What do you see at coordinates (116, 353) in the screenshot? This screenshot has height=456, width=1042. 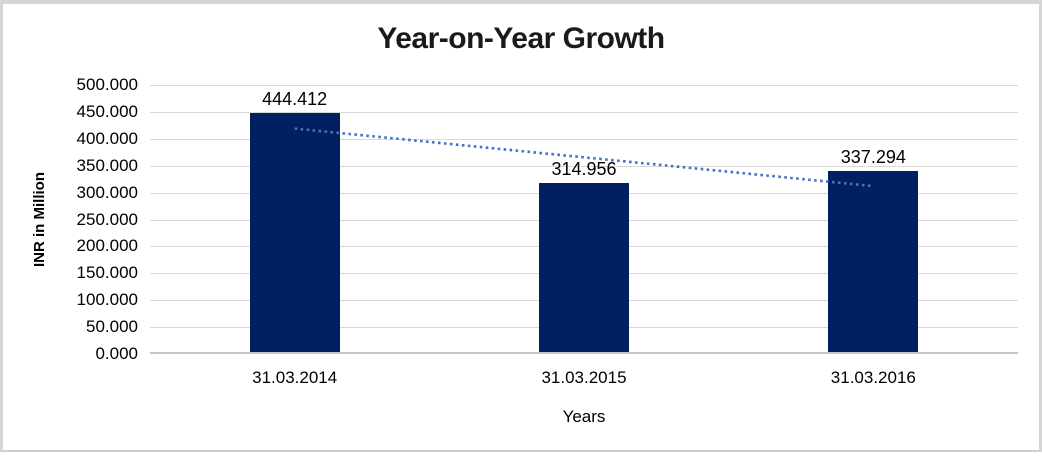 I see `y-tick-label: 0.000` at bounding box center [116, 353].